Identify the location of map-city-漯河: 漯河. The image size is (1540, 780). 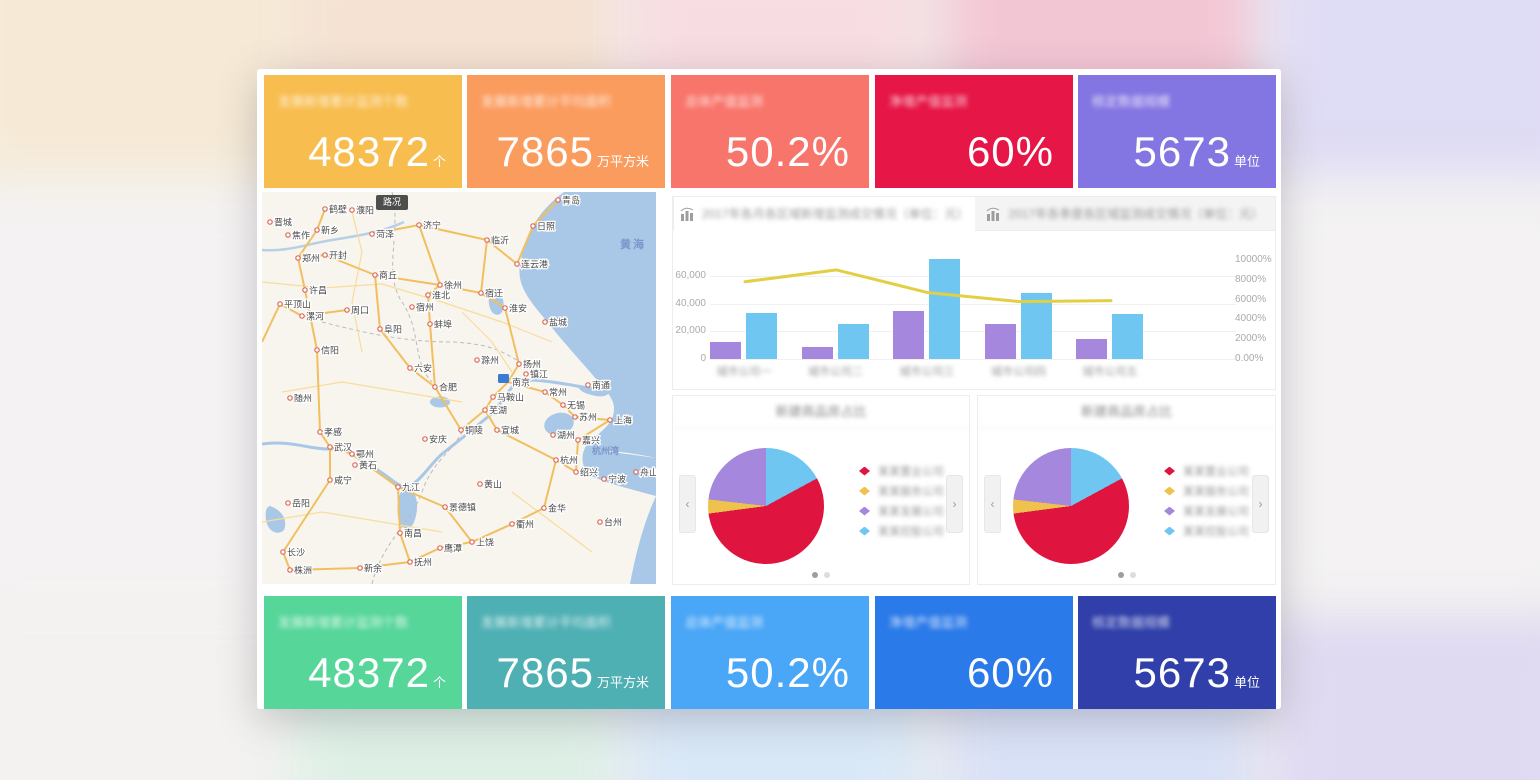
(312, 316).